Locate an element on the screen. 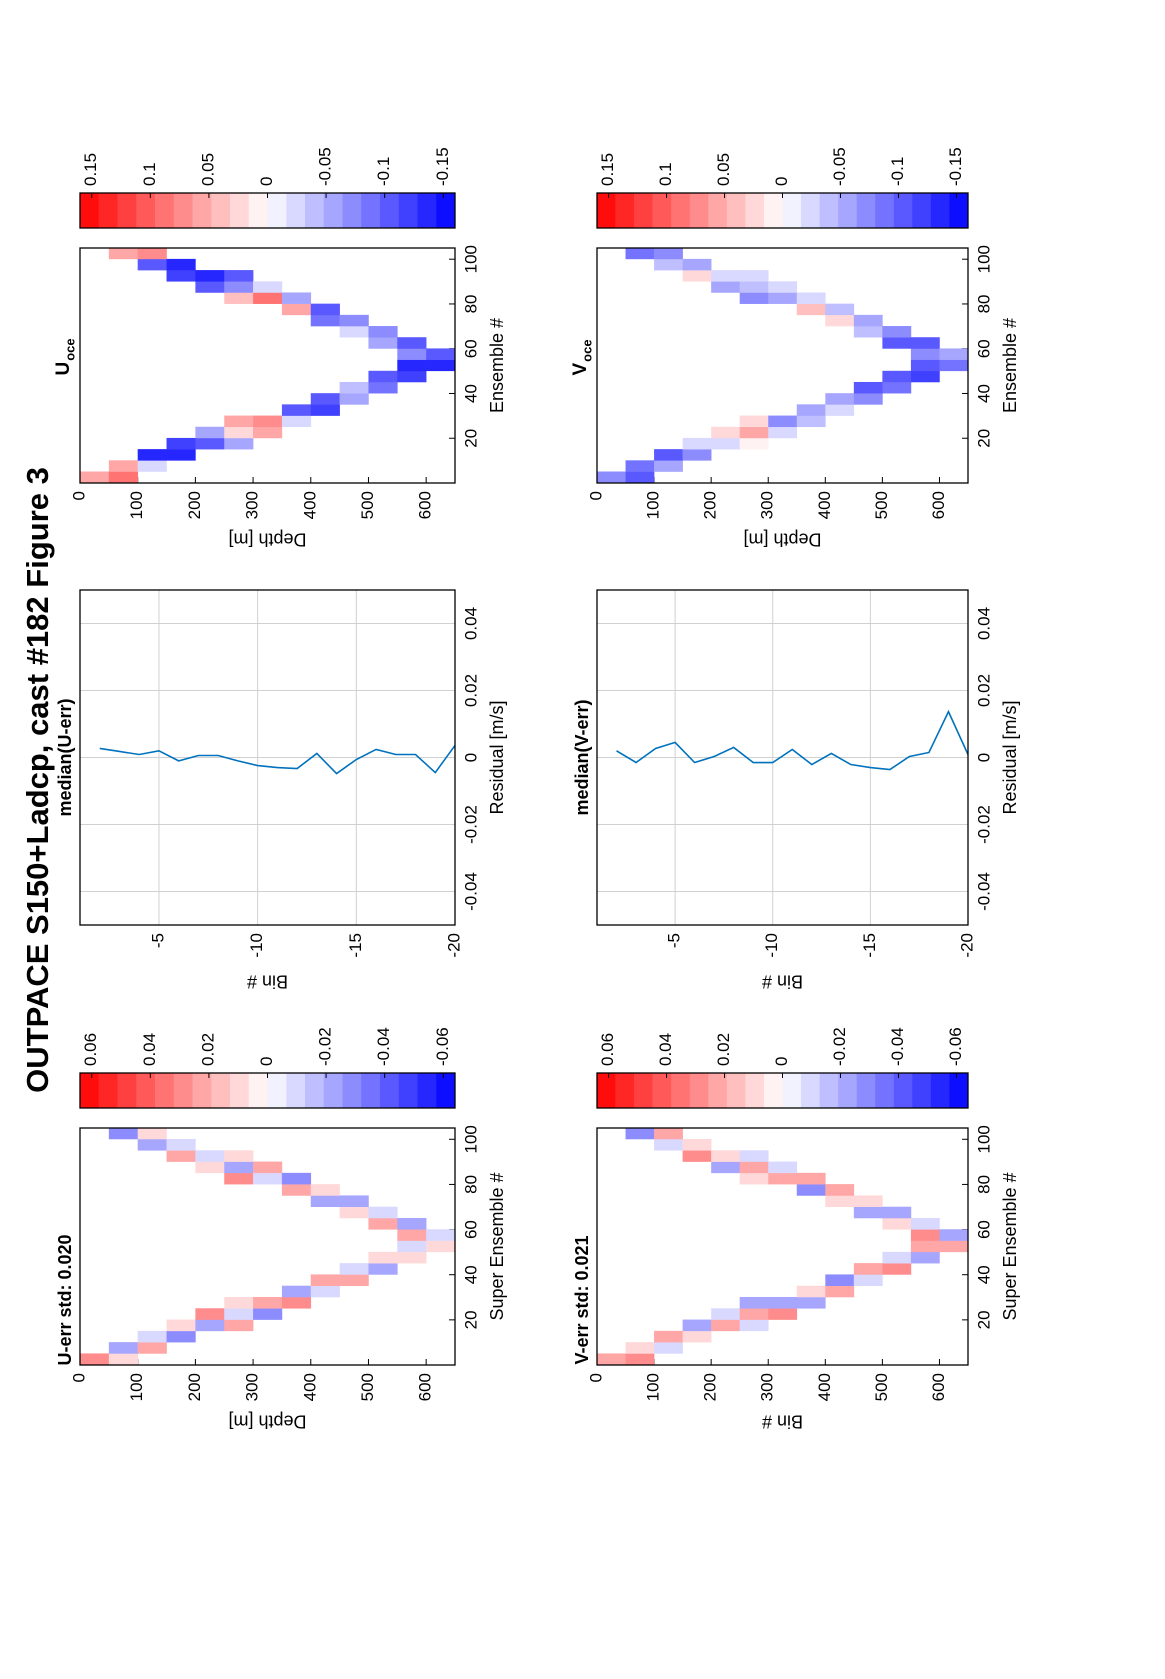 Image resolution: width=1165 pixels, height=1679 pixels. x-tick-label: 0.02 is located at coordinates (983, 690).